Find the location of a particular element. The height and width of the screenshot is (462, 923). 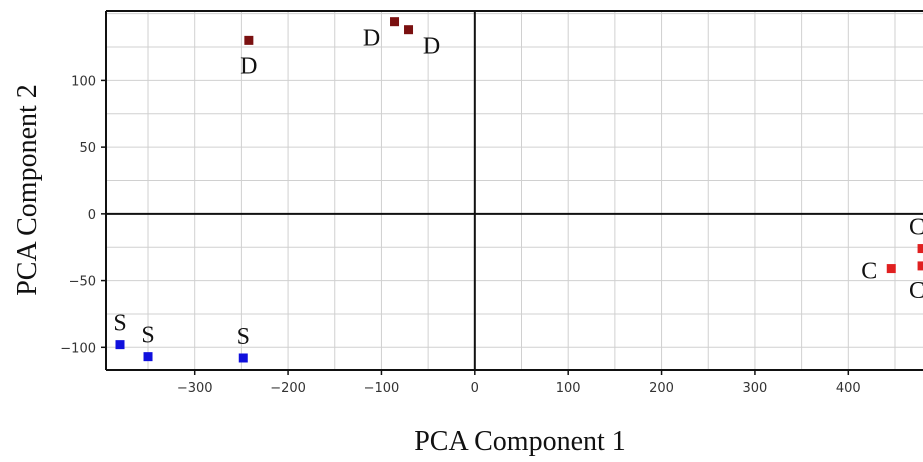

y-tick-label: 0 is located at coordinates (92, 215).